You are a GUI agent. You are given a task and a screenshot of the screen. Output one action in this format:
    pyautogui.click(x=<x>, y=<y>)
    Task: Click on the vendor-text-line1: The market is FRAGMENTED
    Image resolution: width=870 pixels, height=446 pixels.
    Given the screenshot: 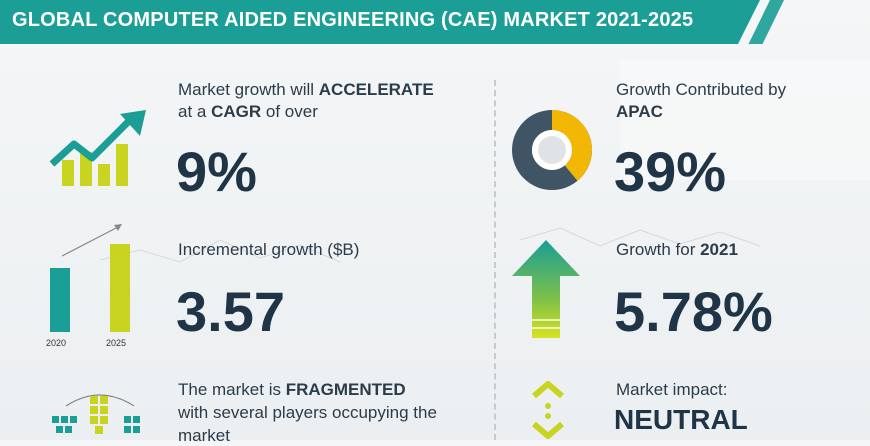 What is the action you would take?
    pyautogui.click(x=292, y=390)
    